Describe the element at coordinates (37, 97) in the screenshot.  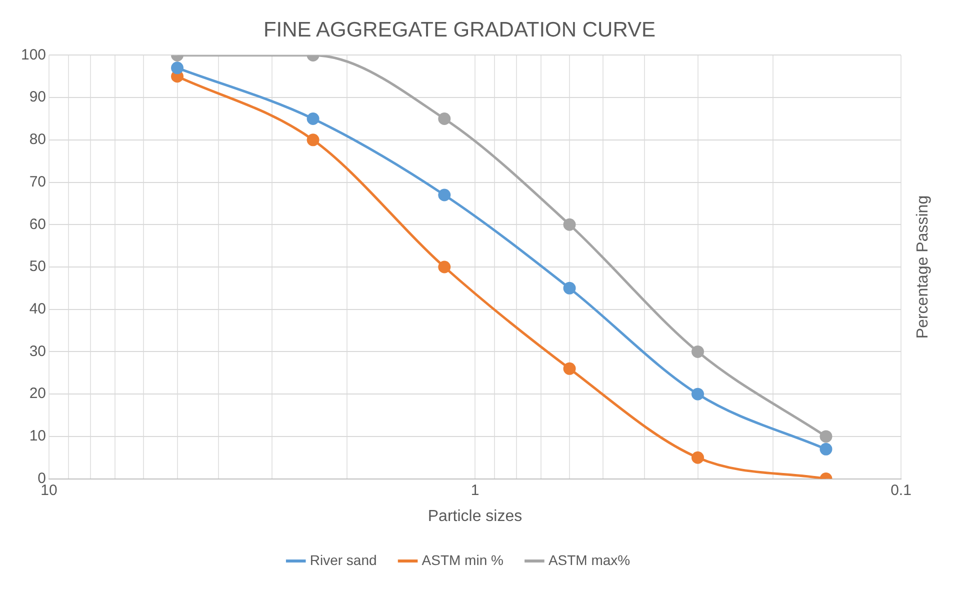
I see `y-tick-label: 90` at that location.